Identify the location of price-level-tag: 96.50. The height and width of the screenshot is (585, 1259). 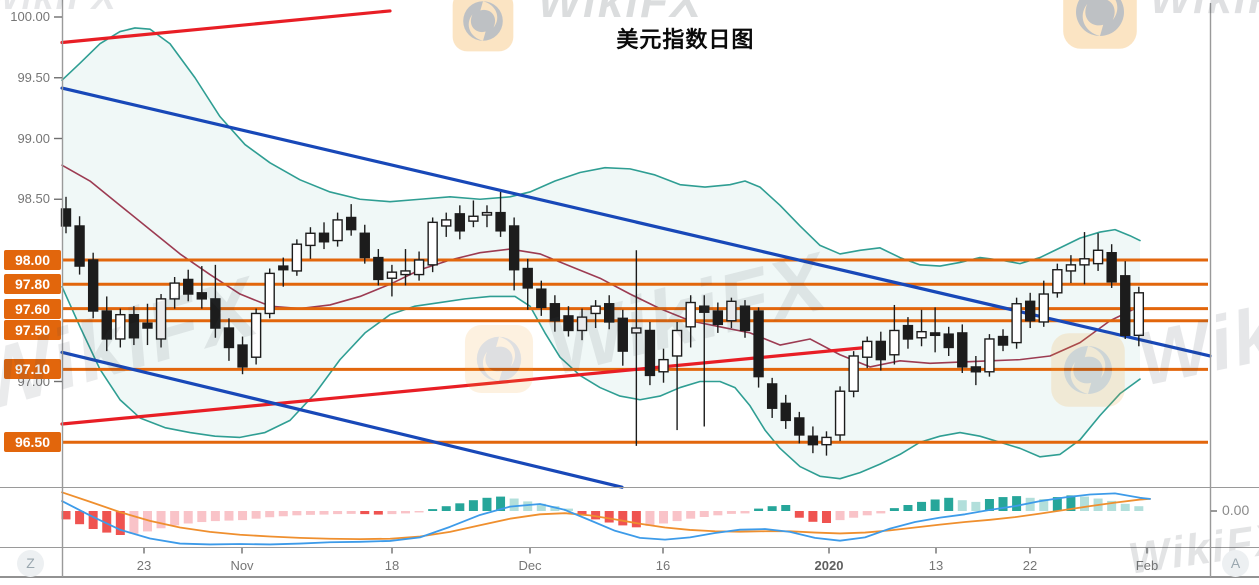
(32, 442).